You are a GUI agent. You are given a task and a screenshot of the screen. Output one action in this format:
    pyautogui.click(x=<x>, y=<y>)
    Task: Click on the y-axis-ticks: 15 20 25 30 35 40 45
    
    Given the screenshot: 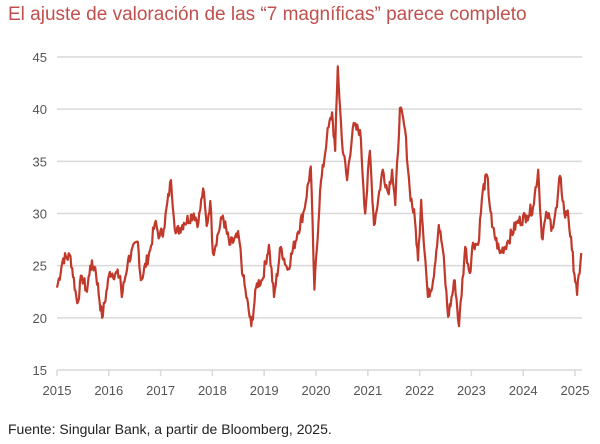 What is the action you would take?
    pyautogui.click(x=40, y=214)
    